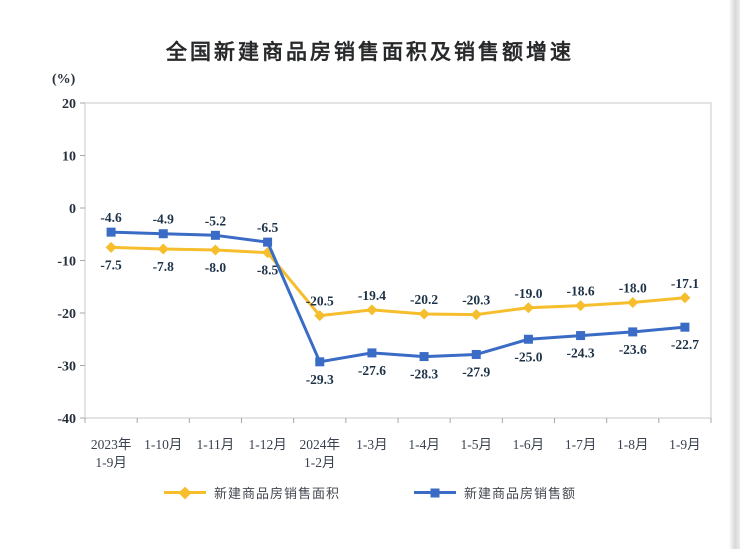  I want to click on x-category-label: 1-11月, so click(216, 444).